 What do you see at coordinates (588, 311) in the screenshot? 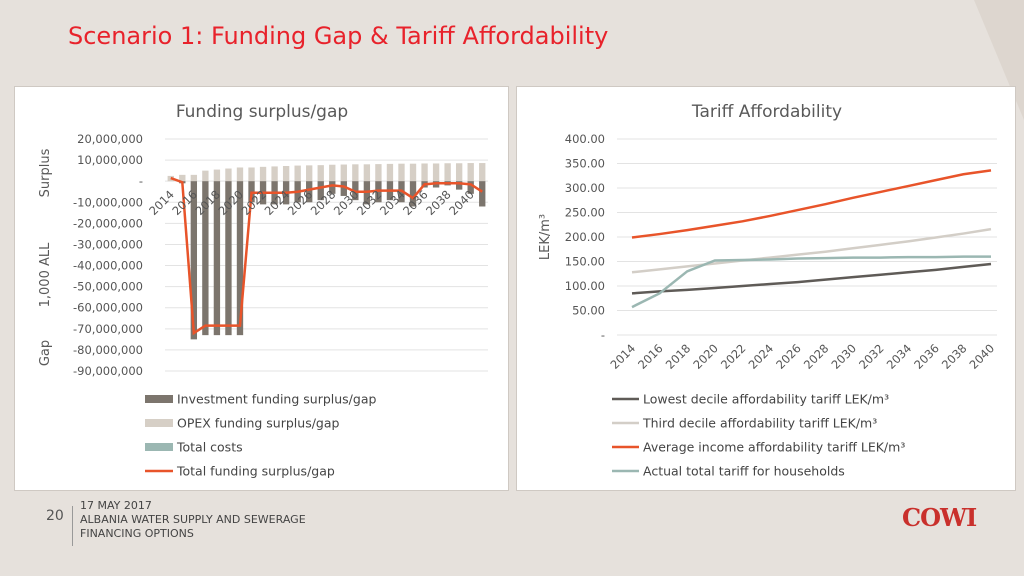
I see `y-tick-label: 50.00` at bounding box center [588, 311].